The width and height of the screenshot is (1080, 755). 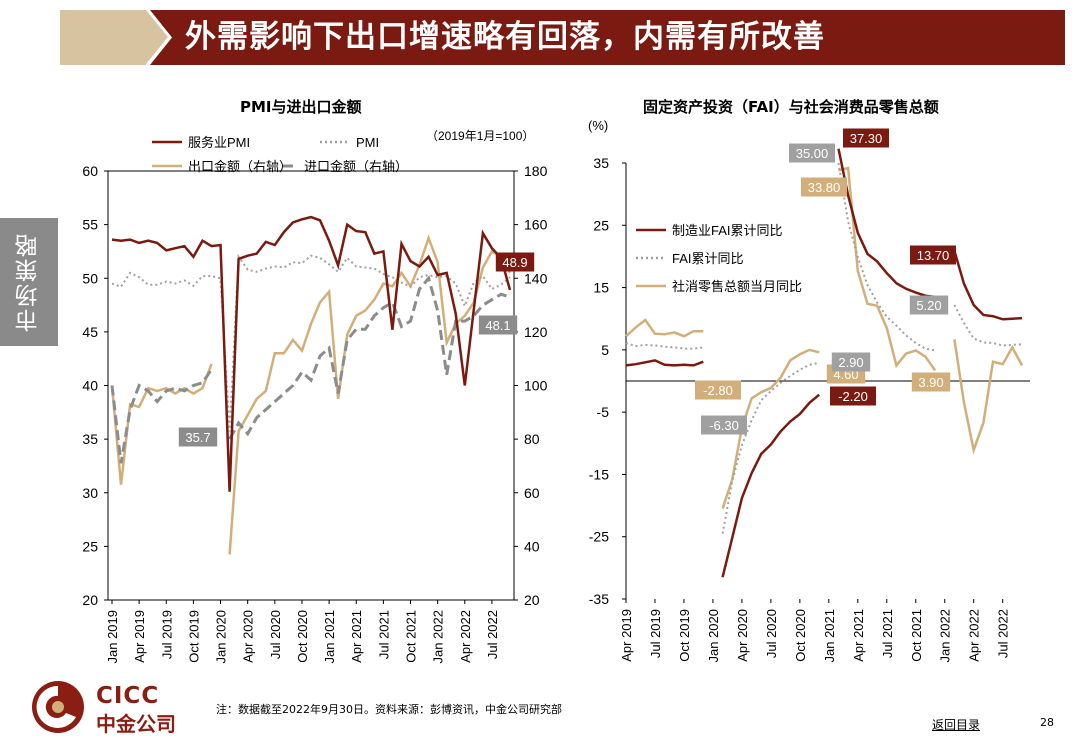 What do you see at coordinates (601, 288) in the screenshot?
I see `right-y-tick-label: 15` at bounding box center [601, 288].